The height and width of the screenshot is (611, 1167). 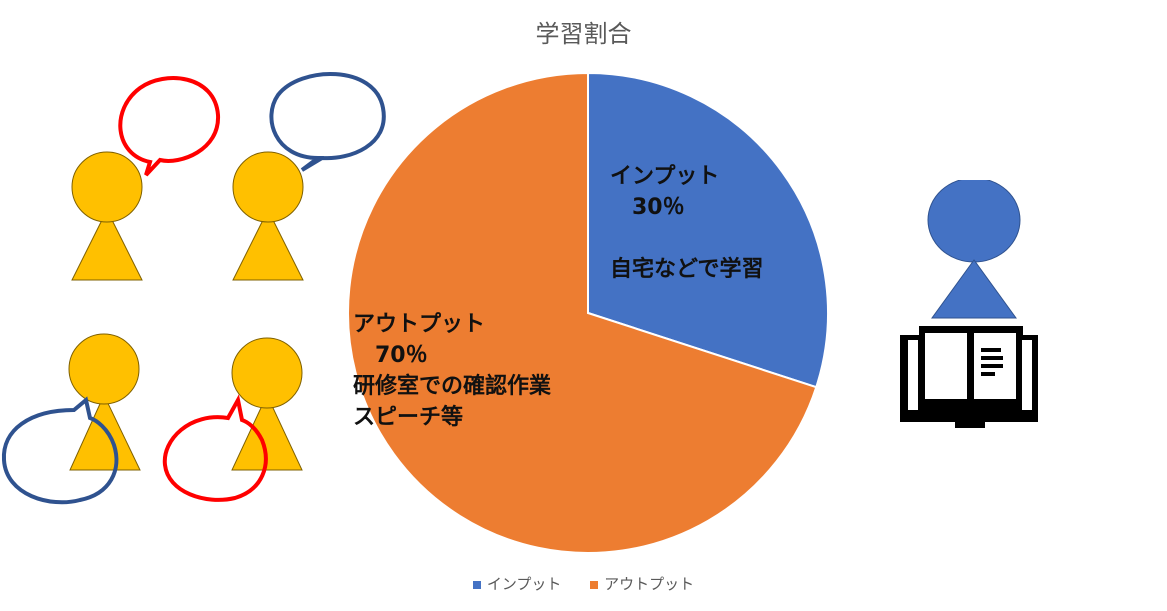 What do you see at coordinates (583, 583) in the screenshot?
I see `chart-legend: インプット アウトプット` at bounding box center [583, 583].